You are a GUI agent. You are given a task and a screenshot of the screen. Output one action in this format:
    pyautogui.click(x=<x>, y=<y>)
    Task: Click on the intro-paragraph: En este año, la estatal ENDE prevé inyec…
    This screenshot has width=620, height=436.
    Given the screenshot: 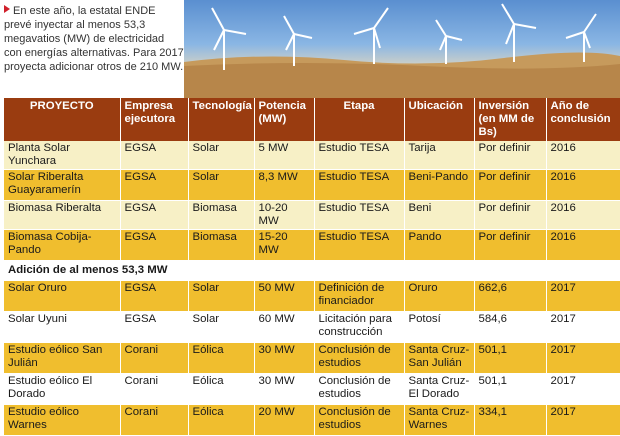 What is the action you would take?
    pyautogui.click(x=94, y=39)
    